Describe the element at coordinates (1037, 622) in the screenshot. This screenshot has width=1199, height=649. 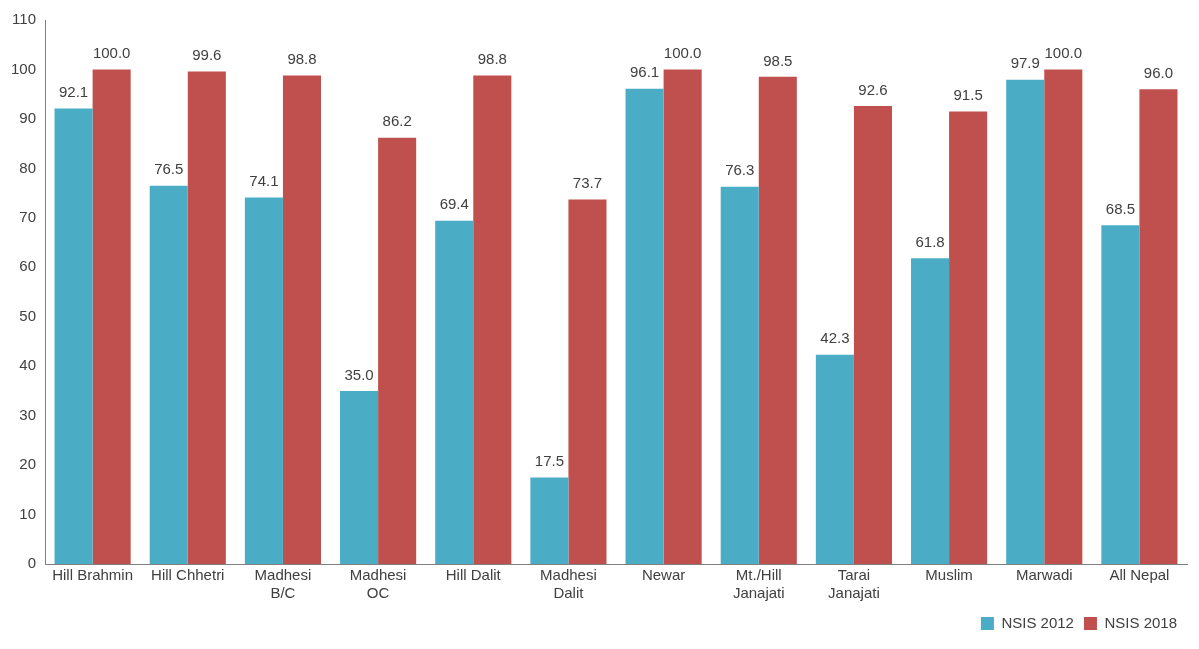
I see `legend-label: NSIS 2012` at that location.